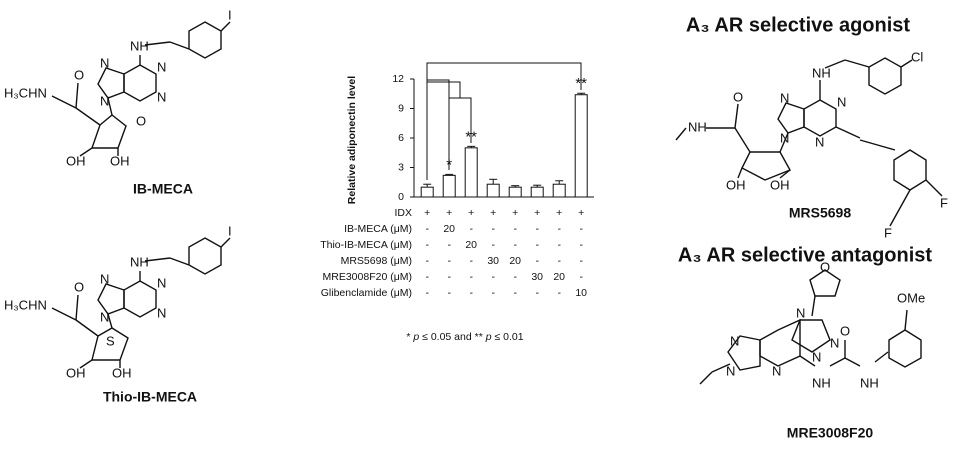  I want to click on footnote: * p ≤ 0.05 and ** p ≤ 0.01, so click(464, 337).